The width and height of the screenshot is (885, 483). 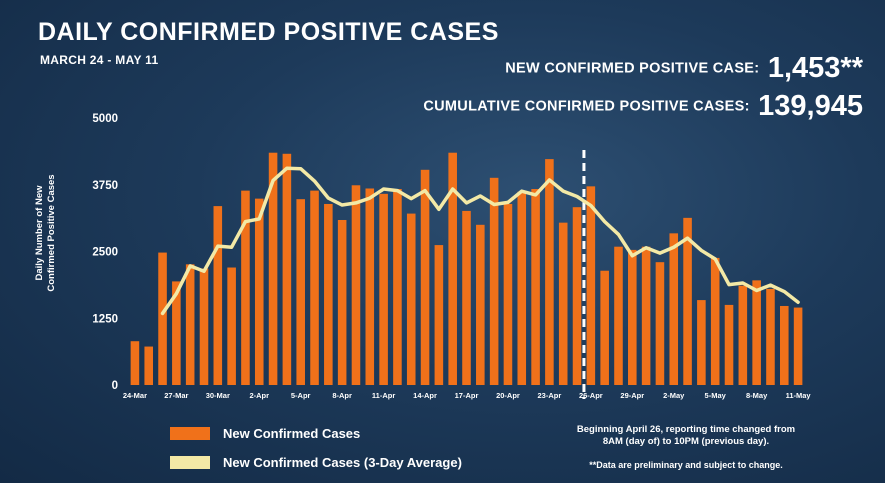 I want to click on legend-label-bars: New Confirmed Cases, so click(x=292, y=433).